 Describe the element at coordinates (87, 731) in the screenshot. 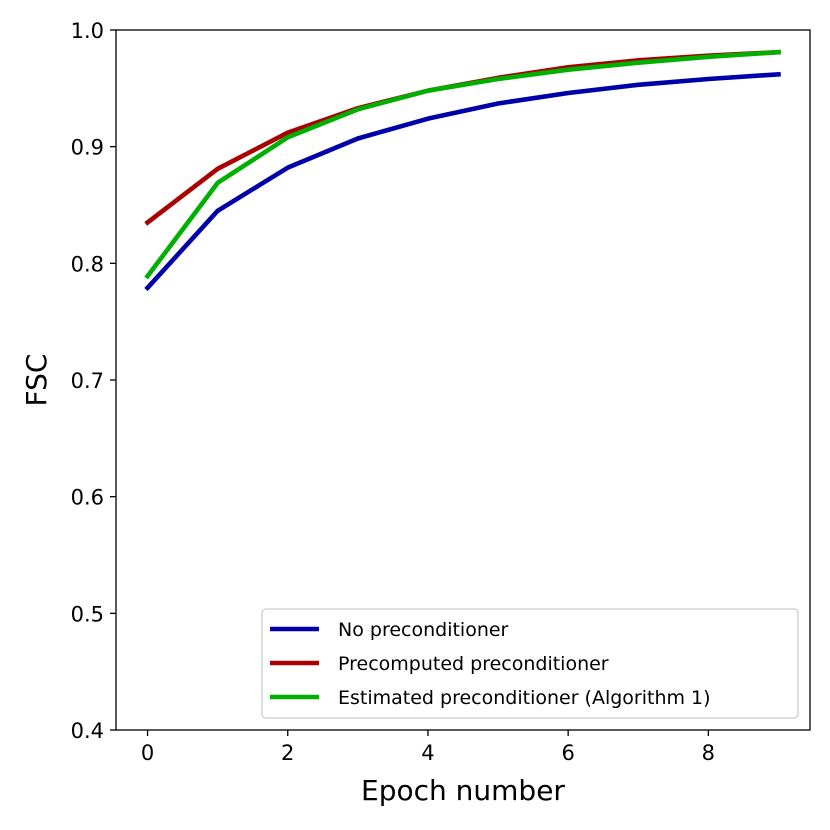

I see `y-tick-label: 0.4` at that location.